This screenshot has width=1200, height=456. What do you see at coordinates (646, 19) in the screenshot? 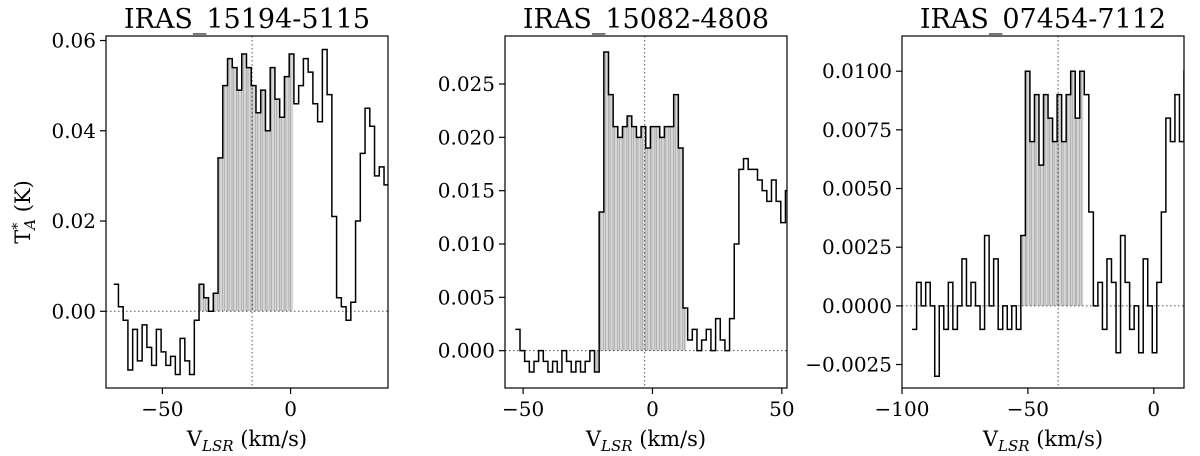
I see `panel-title: IRAS_15082-4808` at bounding box center [646, 19].